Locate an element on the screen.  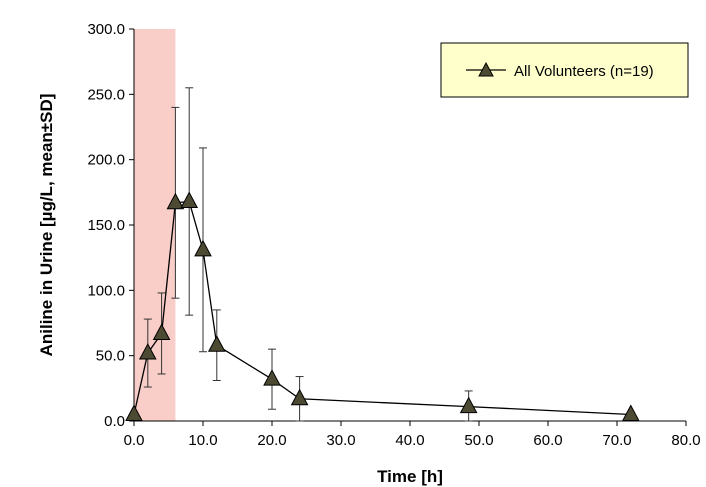
x-tick-label: 10.0 is located at coordinates (202, 440).